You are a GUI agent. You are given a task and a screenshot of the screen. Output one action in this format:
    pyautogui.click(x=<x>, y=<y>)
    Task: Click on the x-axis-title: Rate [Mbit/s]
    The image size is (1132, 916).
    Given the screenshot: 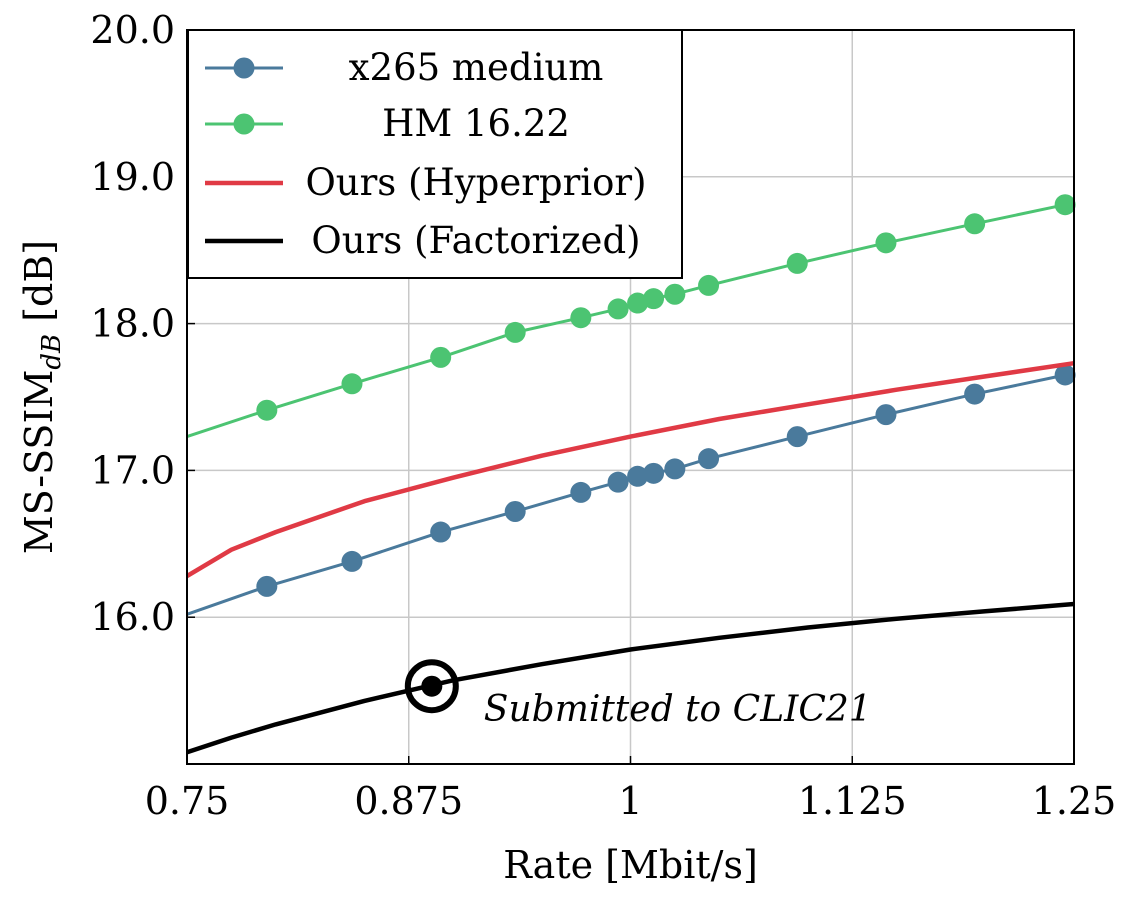 What is the action you would take?
    pyautogui.click(x=630, y=865)
    